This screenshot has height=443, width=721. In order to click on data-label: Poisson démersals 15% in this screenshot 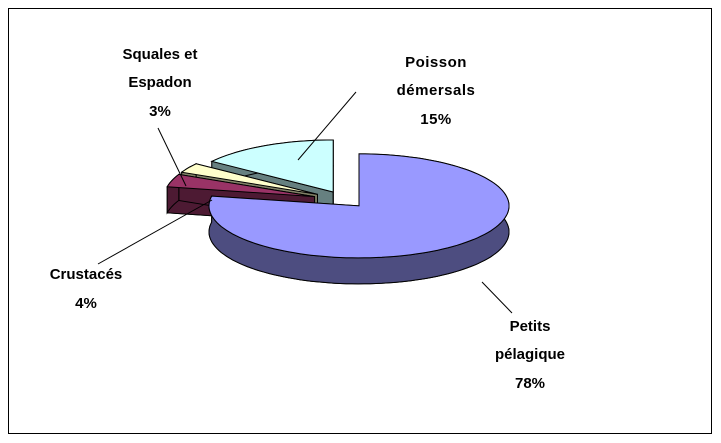, I will do `click(436, 92)`.